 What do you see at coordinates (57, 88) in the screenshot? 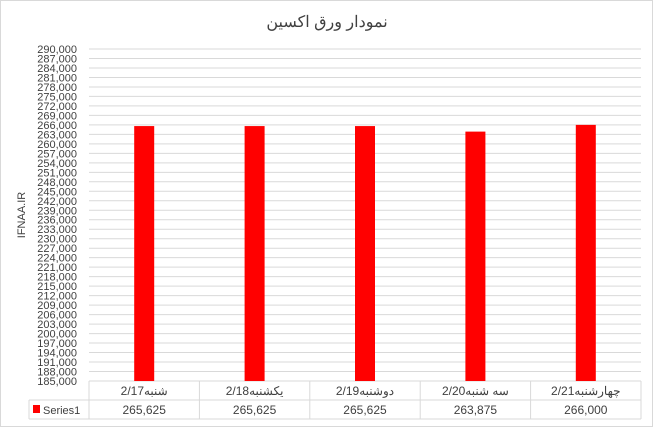
I see `y-tick-label: 278,000` at bounding box center [57, 88].